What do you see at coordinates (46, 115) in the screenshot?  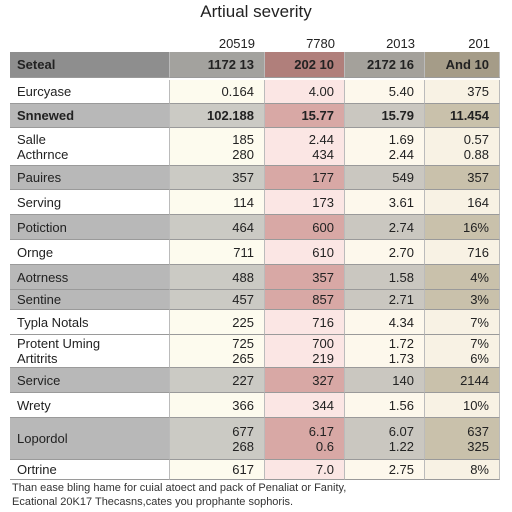 I see `cell-text: Snnewed` at bounding box center [46, 115].